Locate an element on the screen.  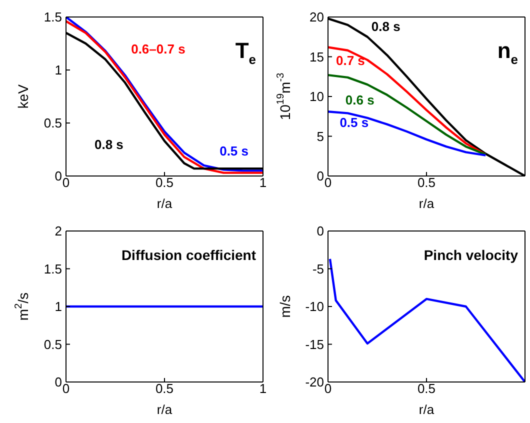
y-axis-title: m/s is located at coordinates (285, 306).